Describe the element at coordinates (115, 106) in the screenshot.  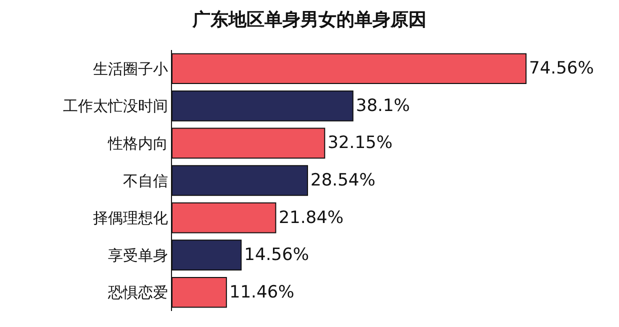
I see `y-tick-label: 工作太忙没时间` at that location.